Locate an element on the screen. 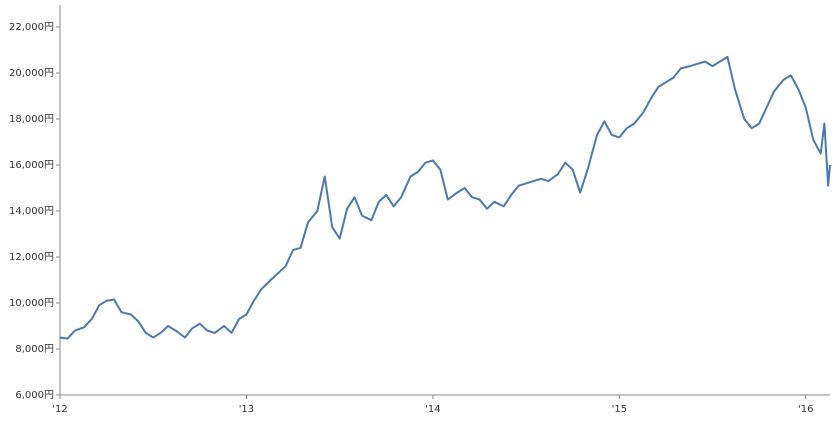 This screenshot has width=835, height=422. y-tick-label: 22,000円 is located at coordinates (31, 27).